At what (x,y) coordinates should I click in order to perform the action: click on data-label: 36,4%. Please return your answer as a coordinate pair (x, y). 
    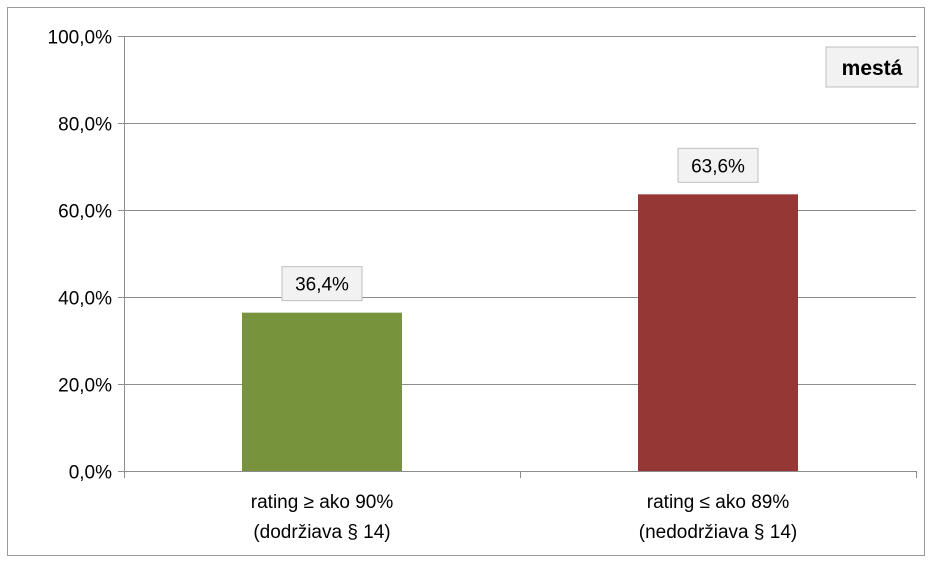
    Looking at the image, I should click on (322, 285).